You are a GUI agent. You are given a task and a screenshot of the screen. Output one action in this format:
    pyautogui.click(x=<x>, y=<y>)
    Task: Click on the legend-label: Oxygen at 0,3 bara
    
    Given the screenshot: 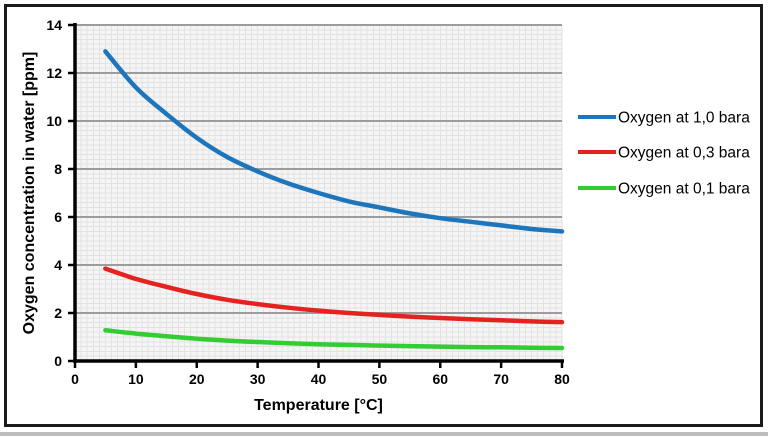 What is the action you would take?
    pyautogui.click(x=684, y=153)
    